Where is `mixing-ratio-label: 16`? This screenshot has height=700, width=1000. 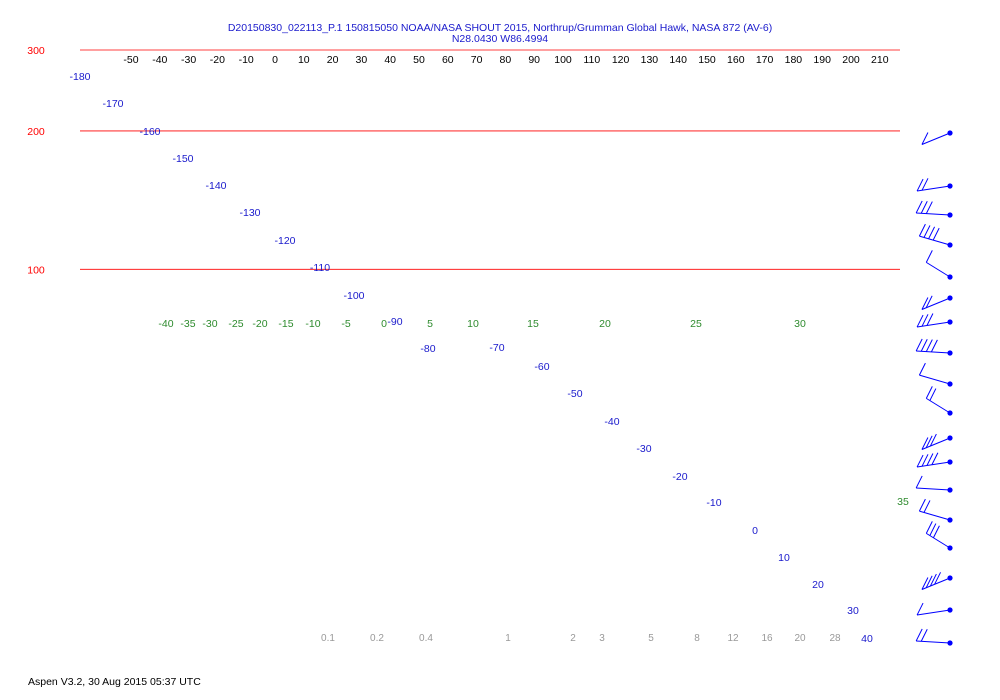 mixing-ratio-label: 16 is located at coordinates (767, 638).